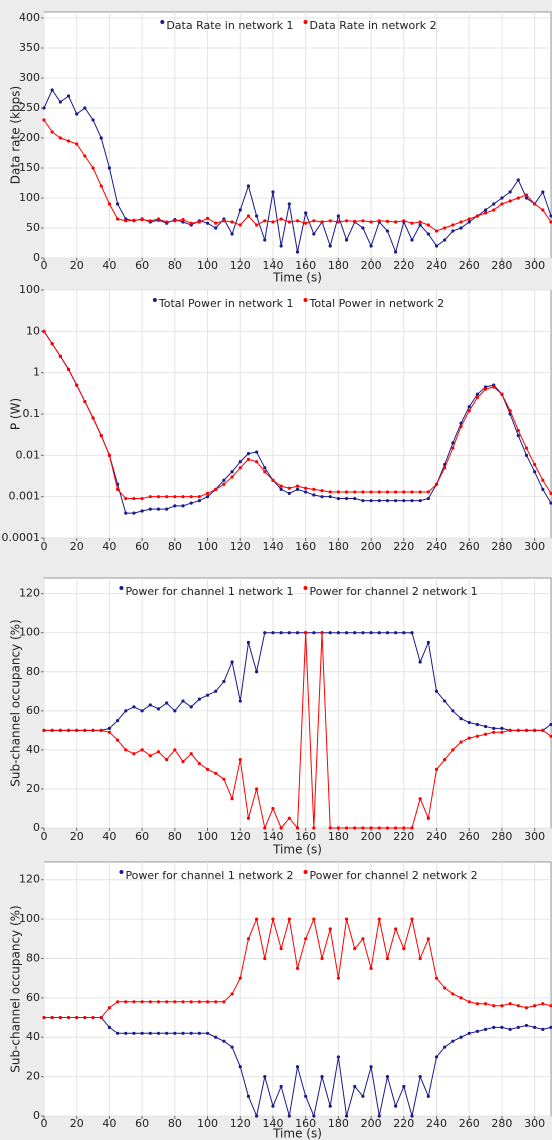 The width and height of the screenshot is (552, 1140). What do you see at coordinates (16, 414) in the screenshot?
I see `y-axis-title: P (W)` at bounding box center [16, 414].